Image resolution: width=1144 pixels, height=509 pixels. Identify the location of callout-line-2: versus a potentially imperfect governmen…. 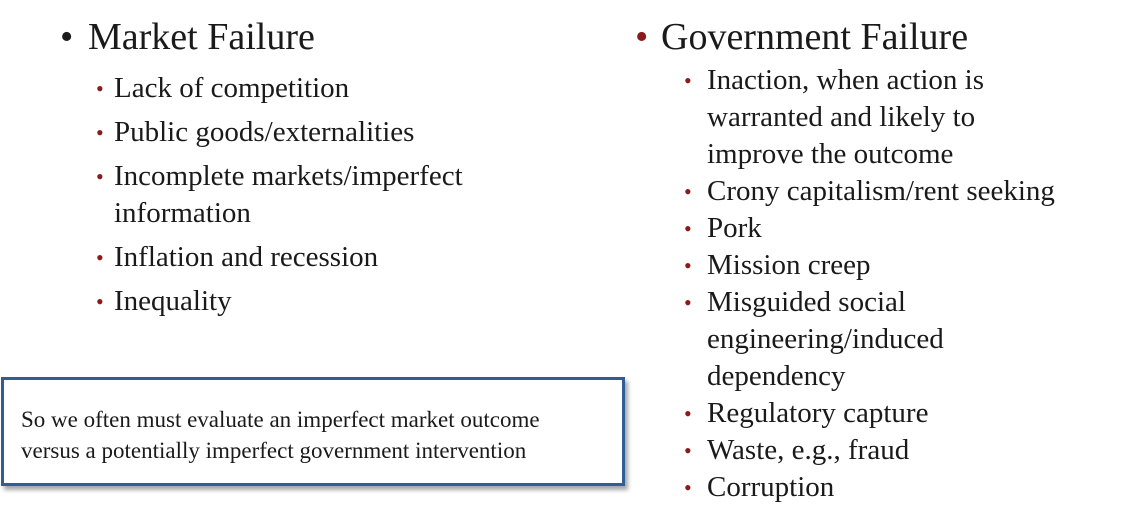
(274, 450).